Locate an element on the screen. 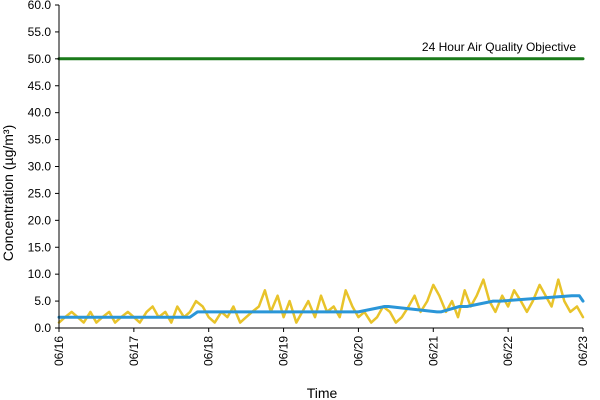 The image size is (600, 400). y-tick-label: 25.0 is located at coordinates (40, 193).